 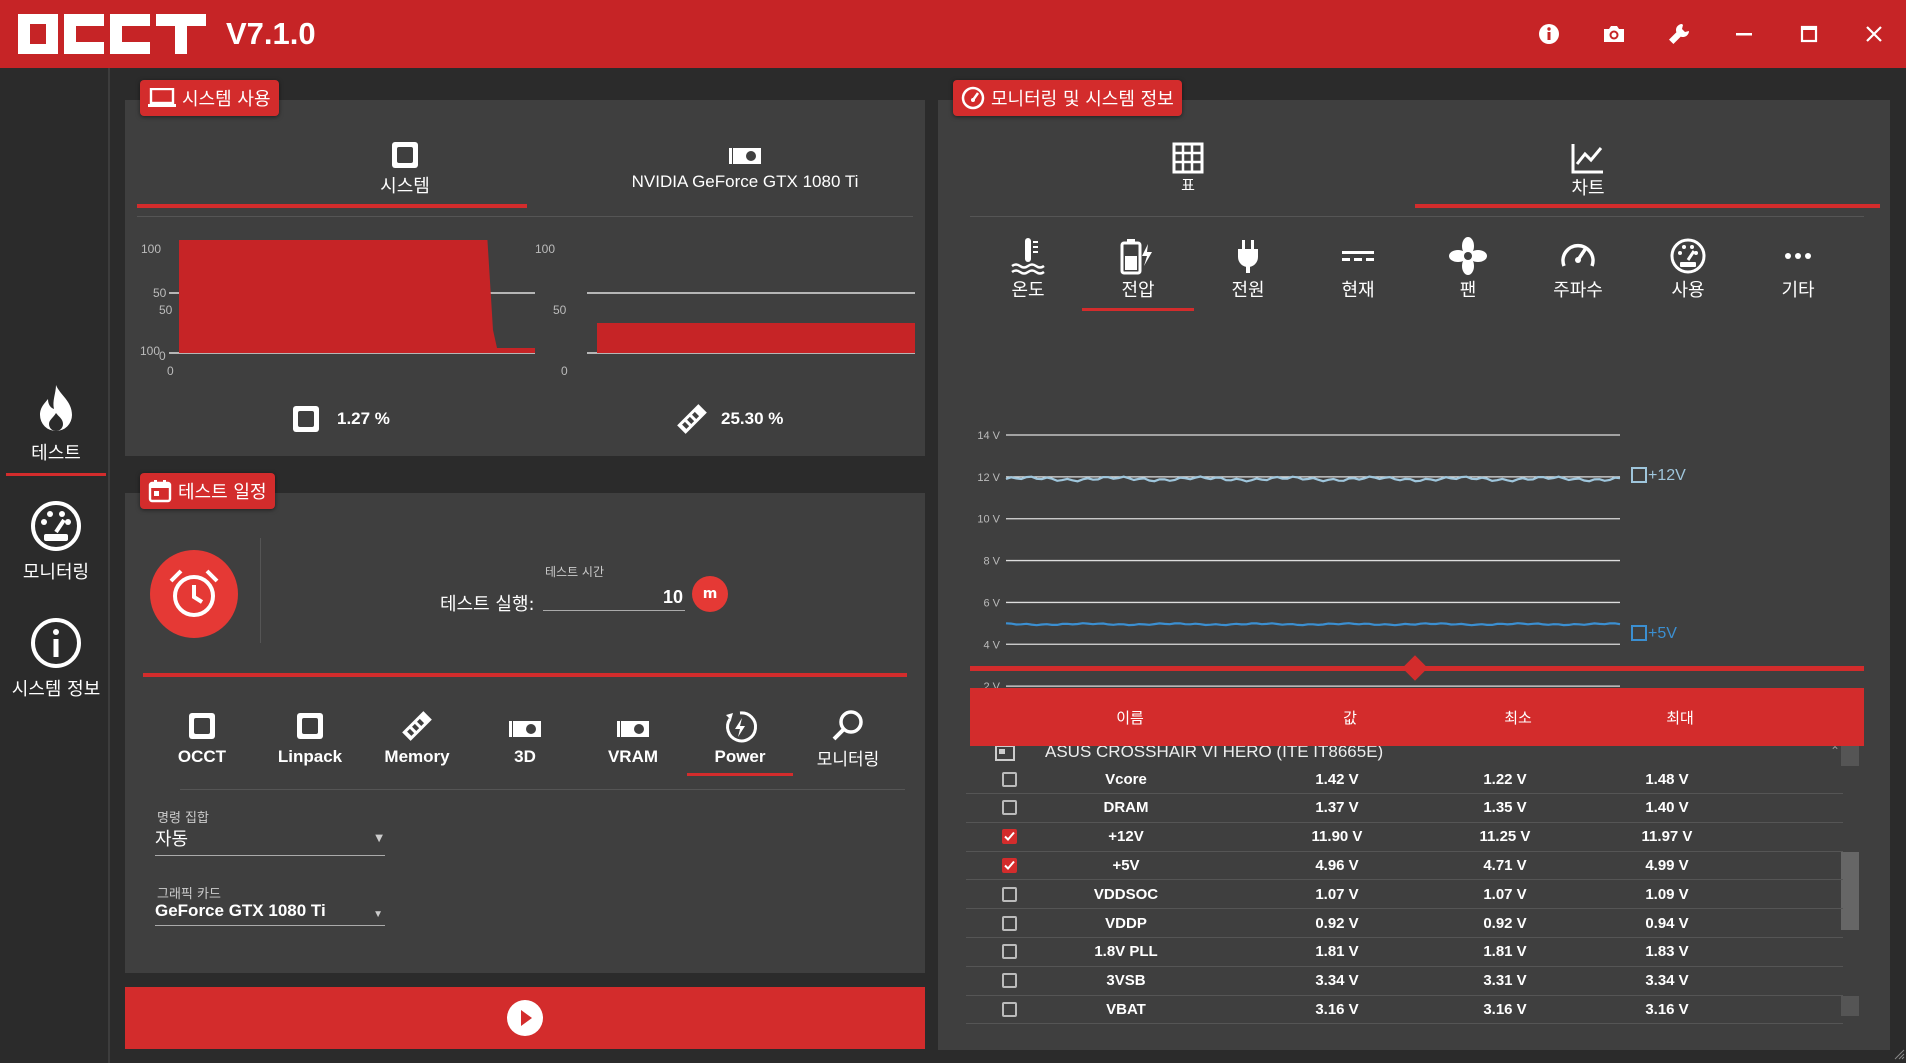 What do you see at coordinates (1214, 753) in the screenshot?
I see `group-name: ASUS CROSSHAIR VI HERO (ITE IT8665E)` at bounding box center [1214, 753].